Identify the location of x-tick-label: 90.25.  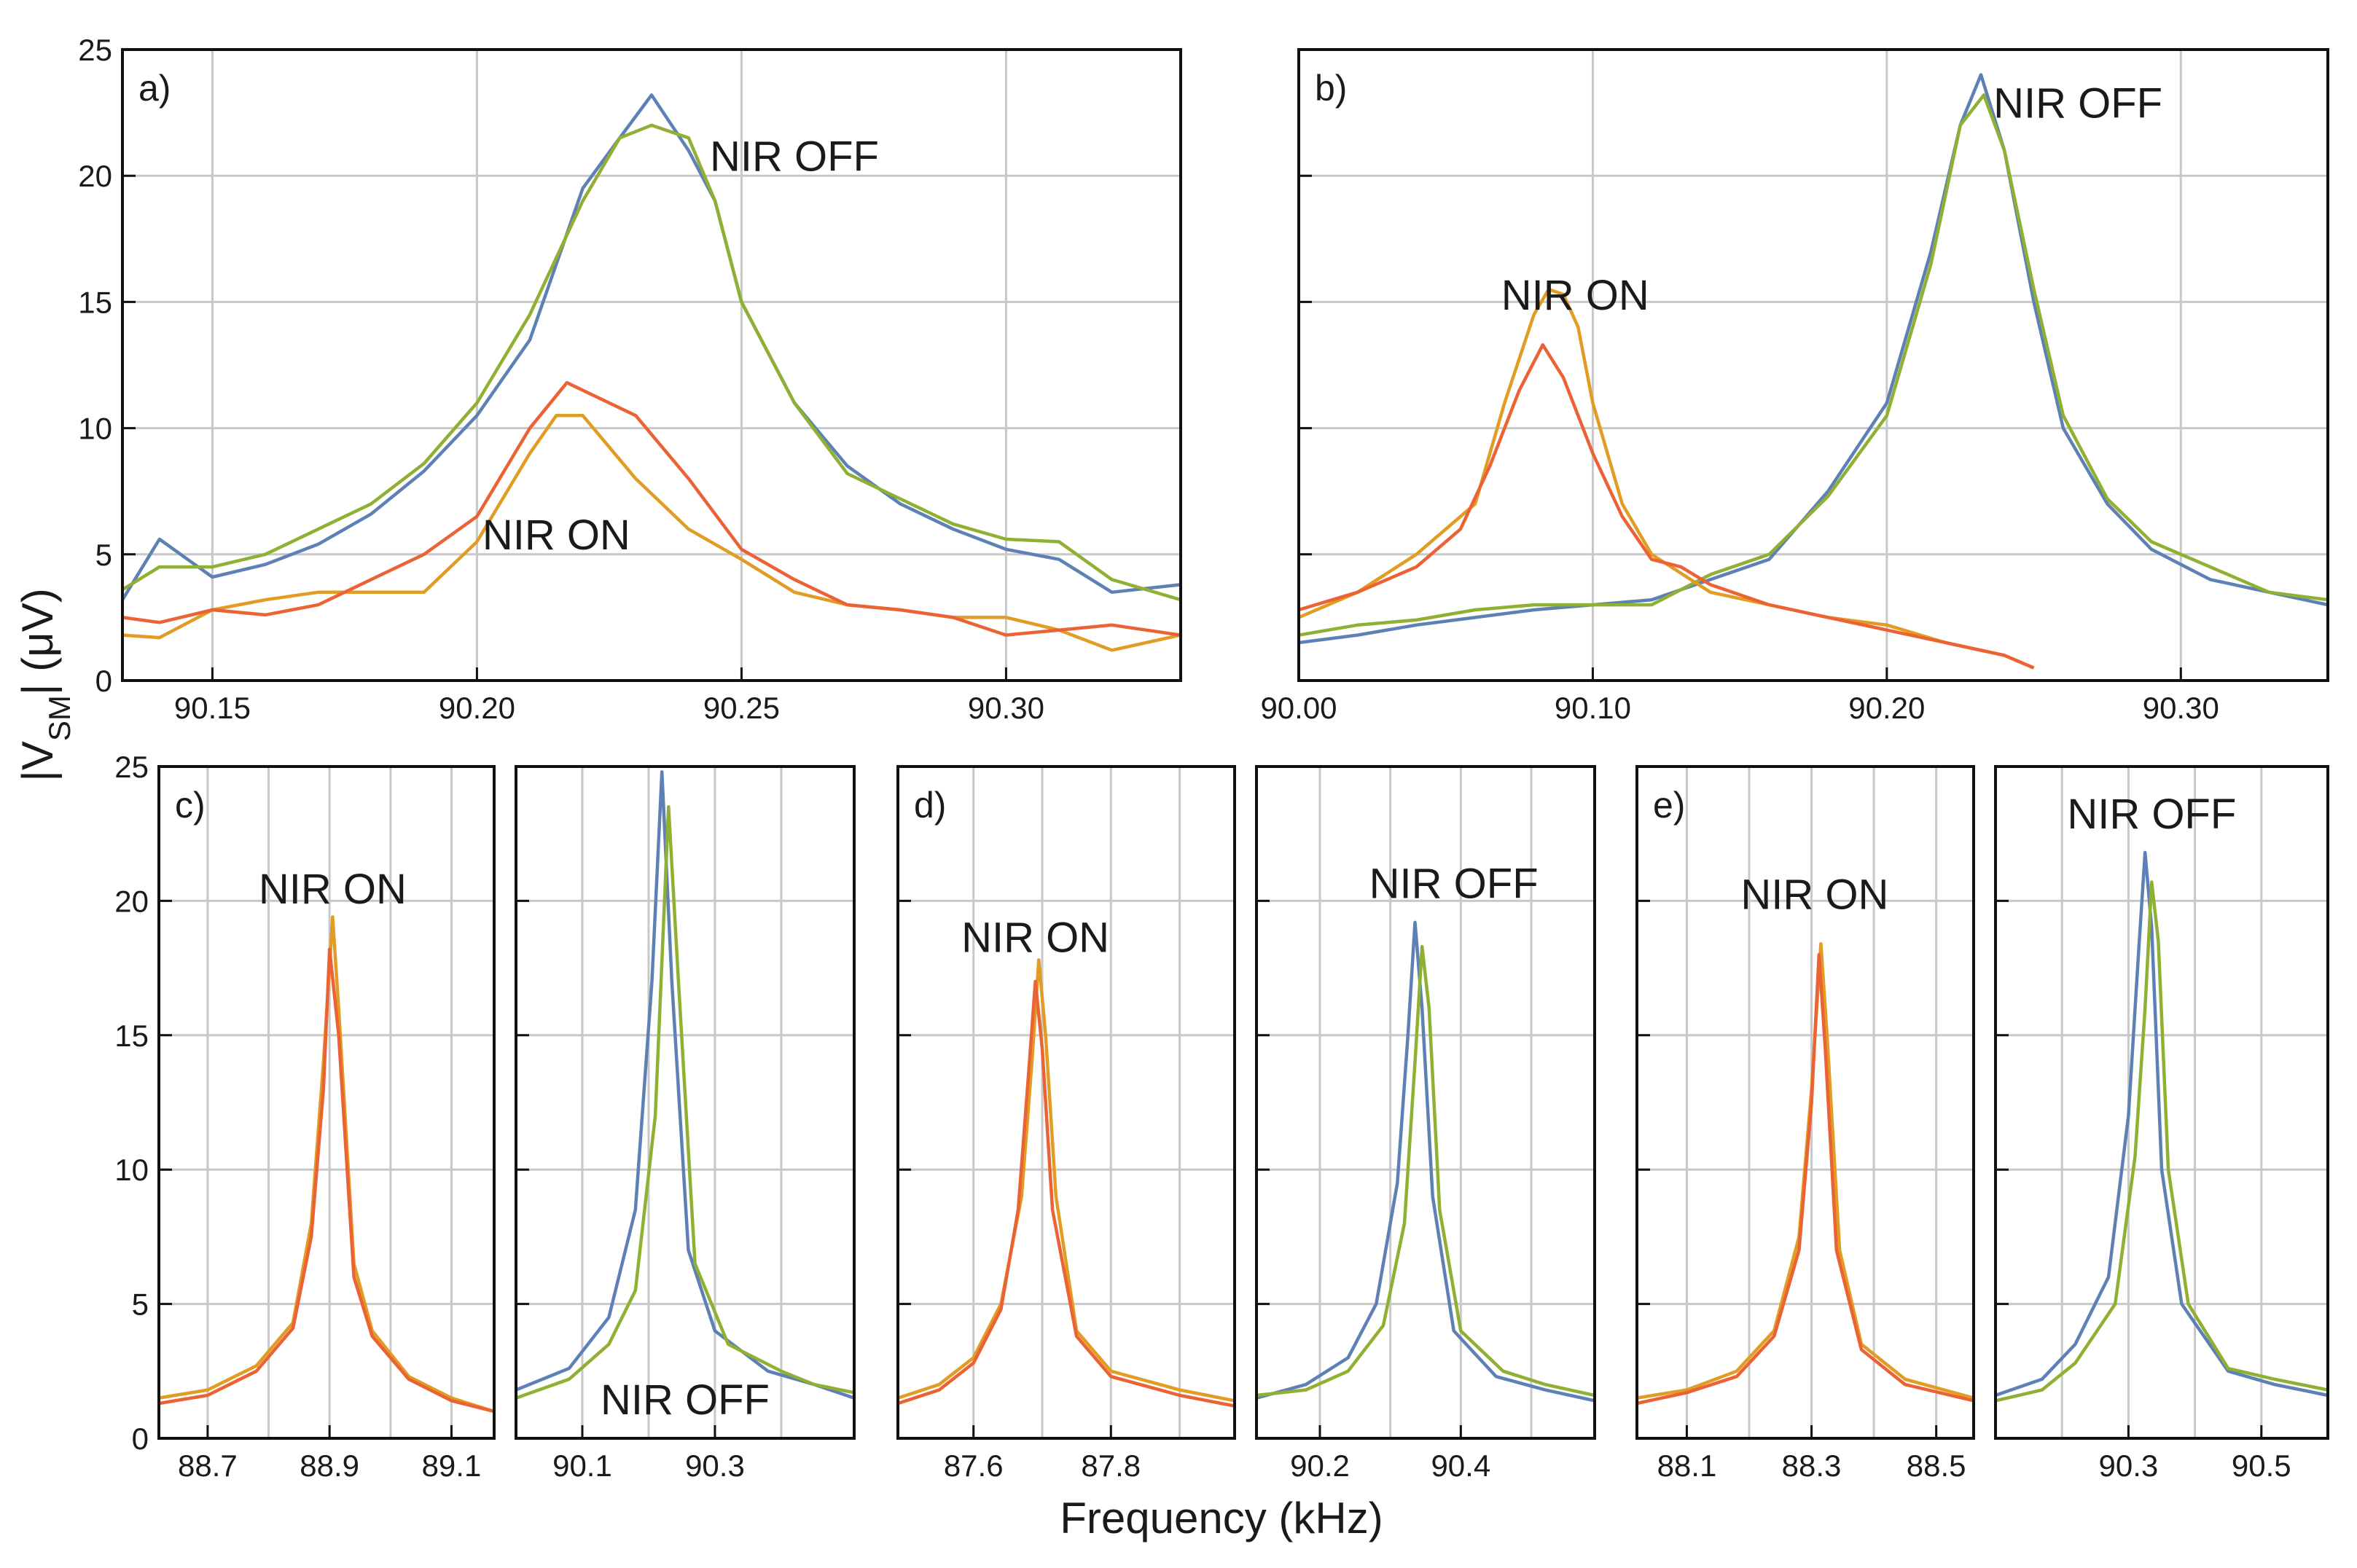
(741, 708).